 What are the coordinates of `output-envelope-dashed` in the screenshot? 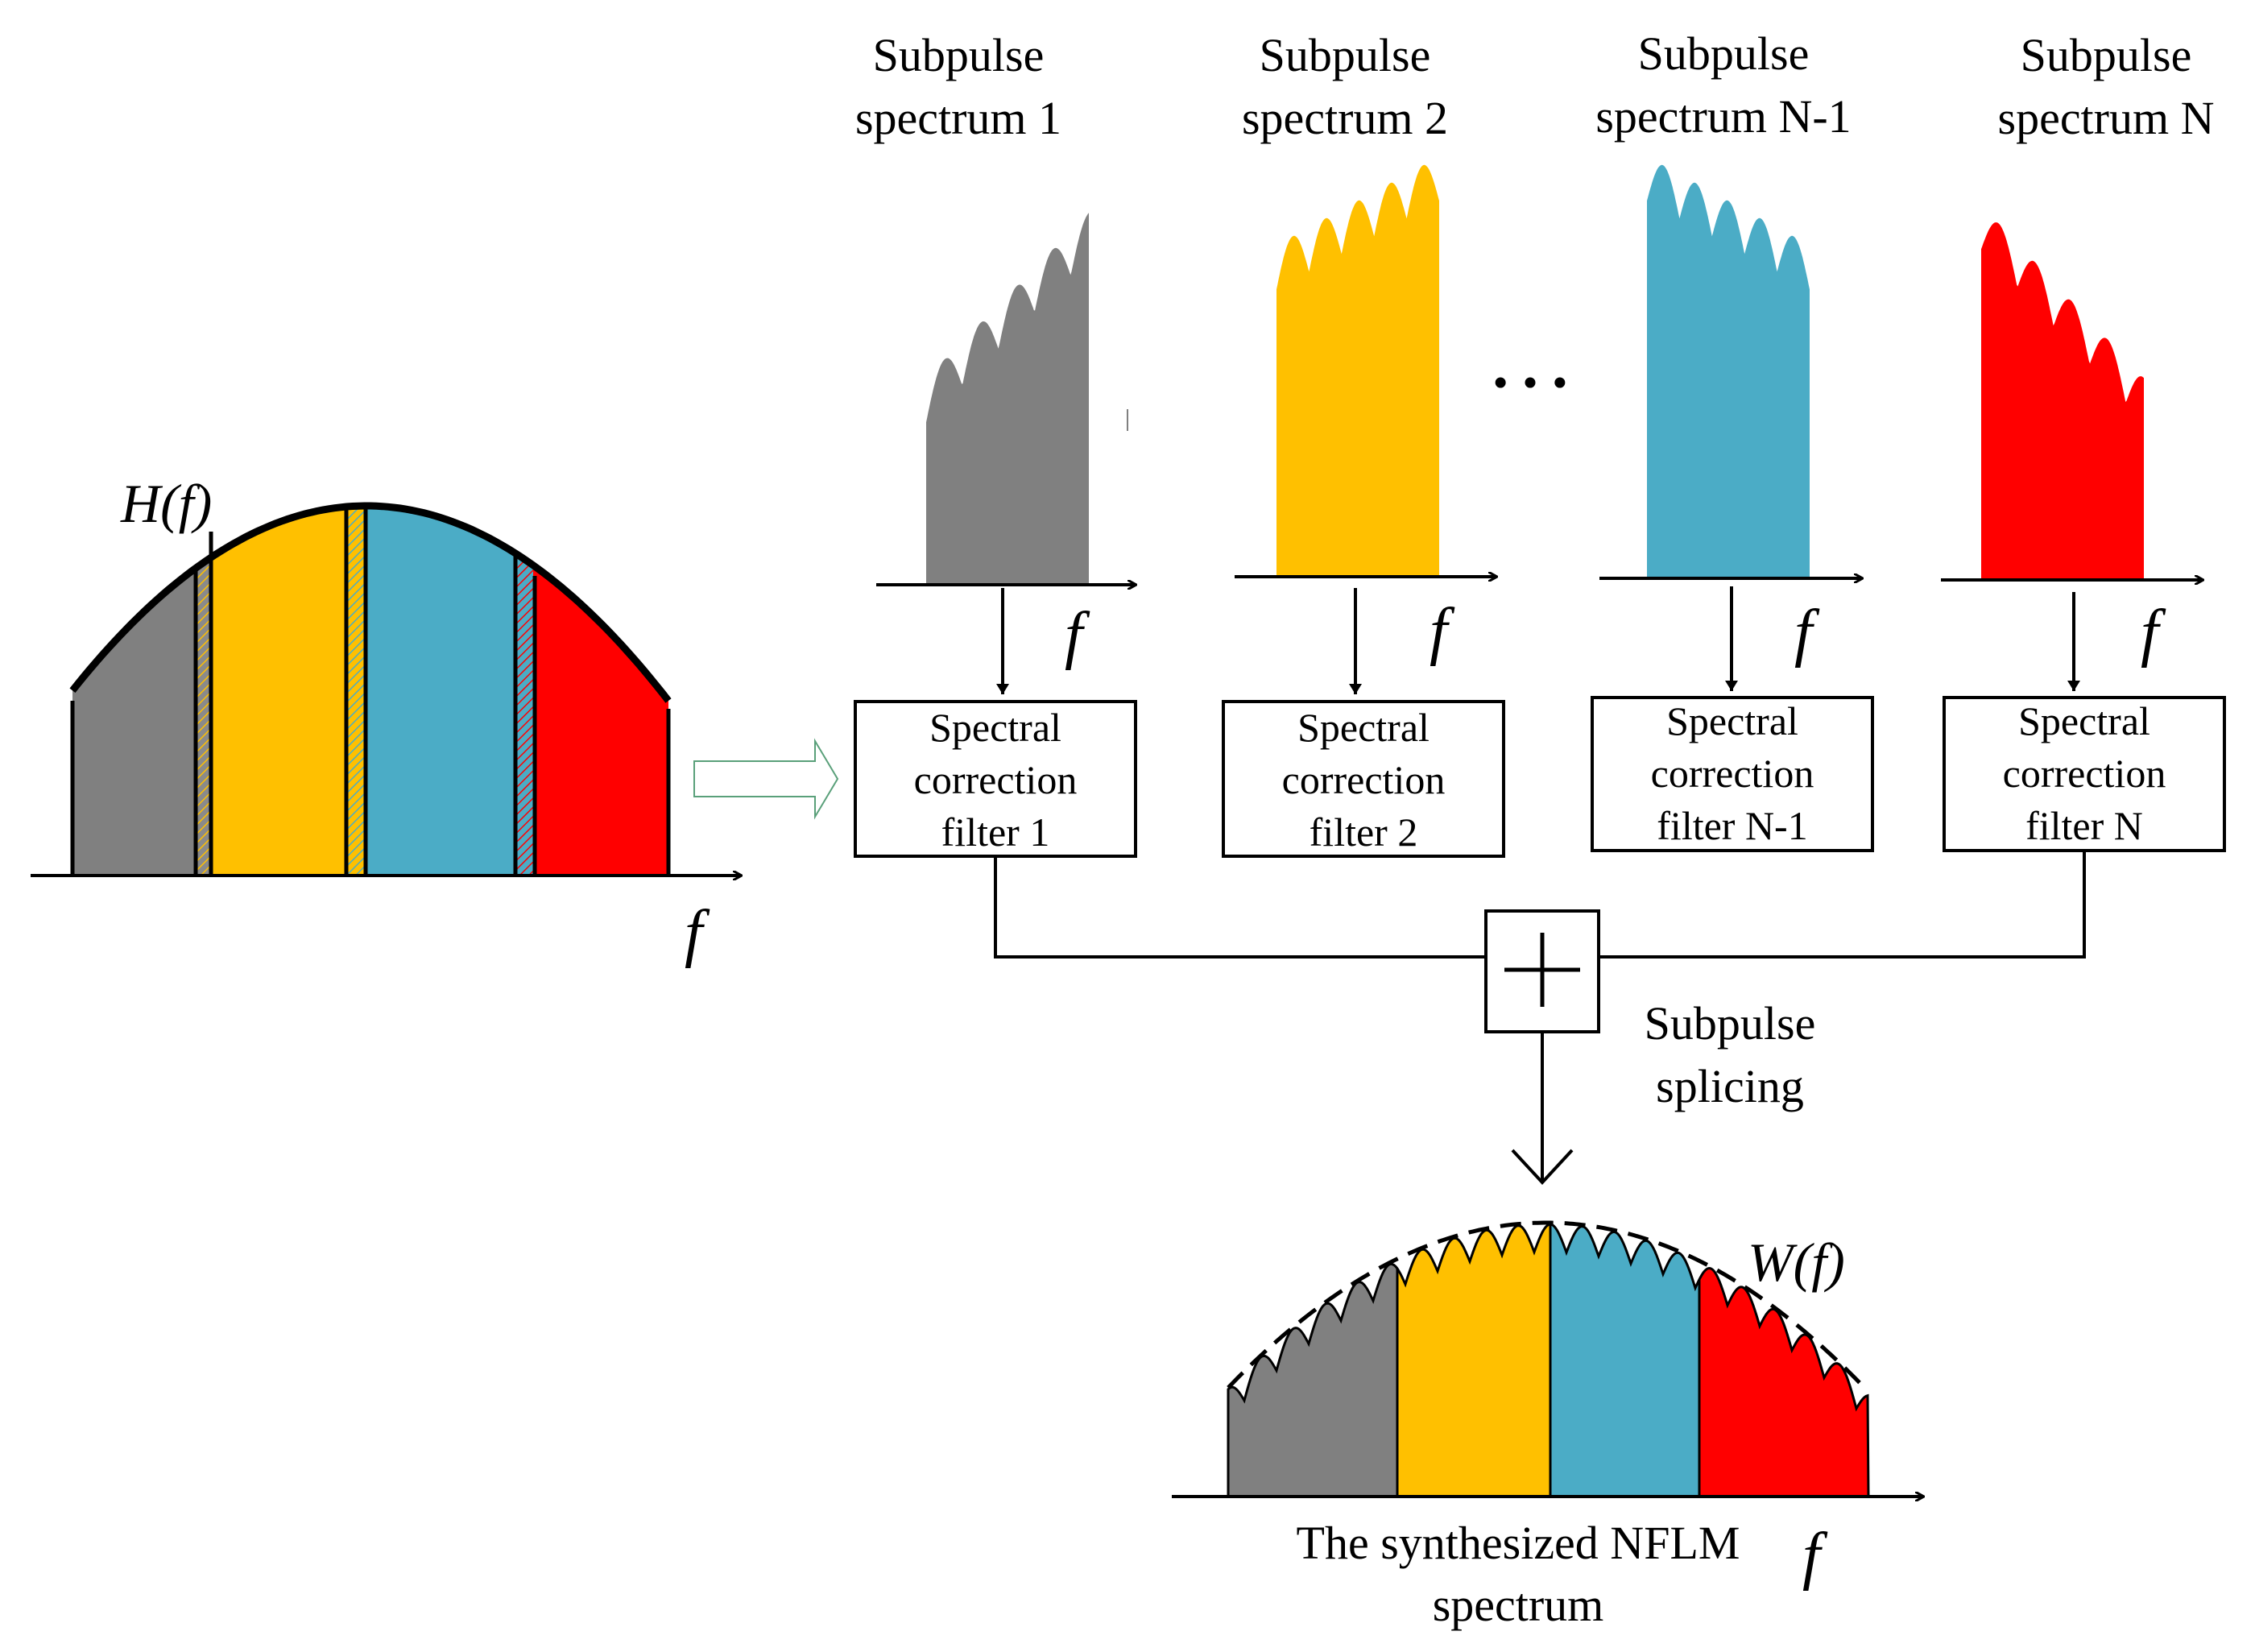 It's located at (1547, 1305).